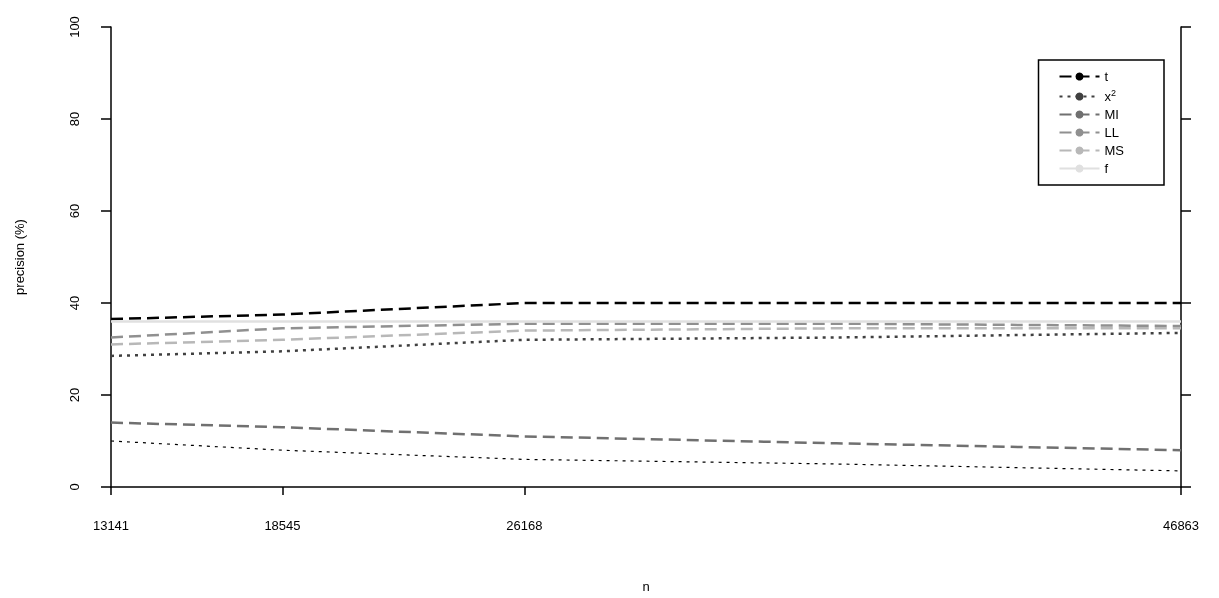 The width and height of the screenshot is (1219, 598). Describe the element at coordinates (1106, 76) in the screenshot. I see `legend-label: t` at that location.